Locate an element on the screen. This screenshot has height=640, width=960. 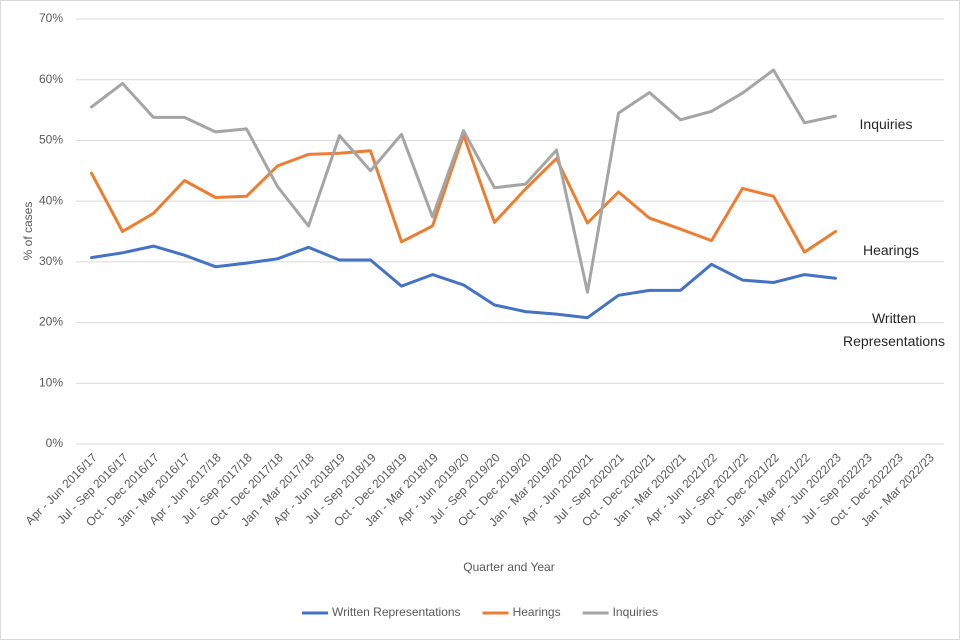
y-tick-label: 40% is located at coordinates (51, 200).